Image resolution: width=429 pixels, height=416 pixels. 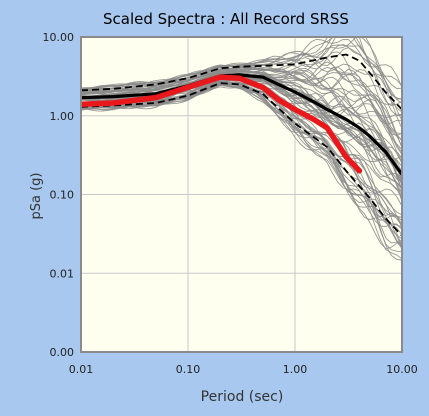 I want to click on median-plus-sigma-line, so click(x=241, y=82).